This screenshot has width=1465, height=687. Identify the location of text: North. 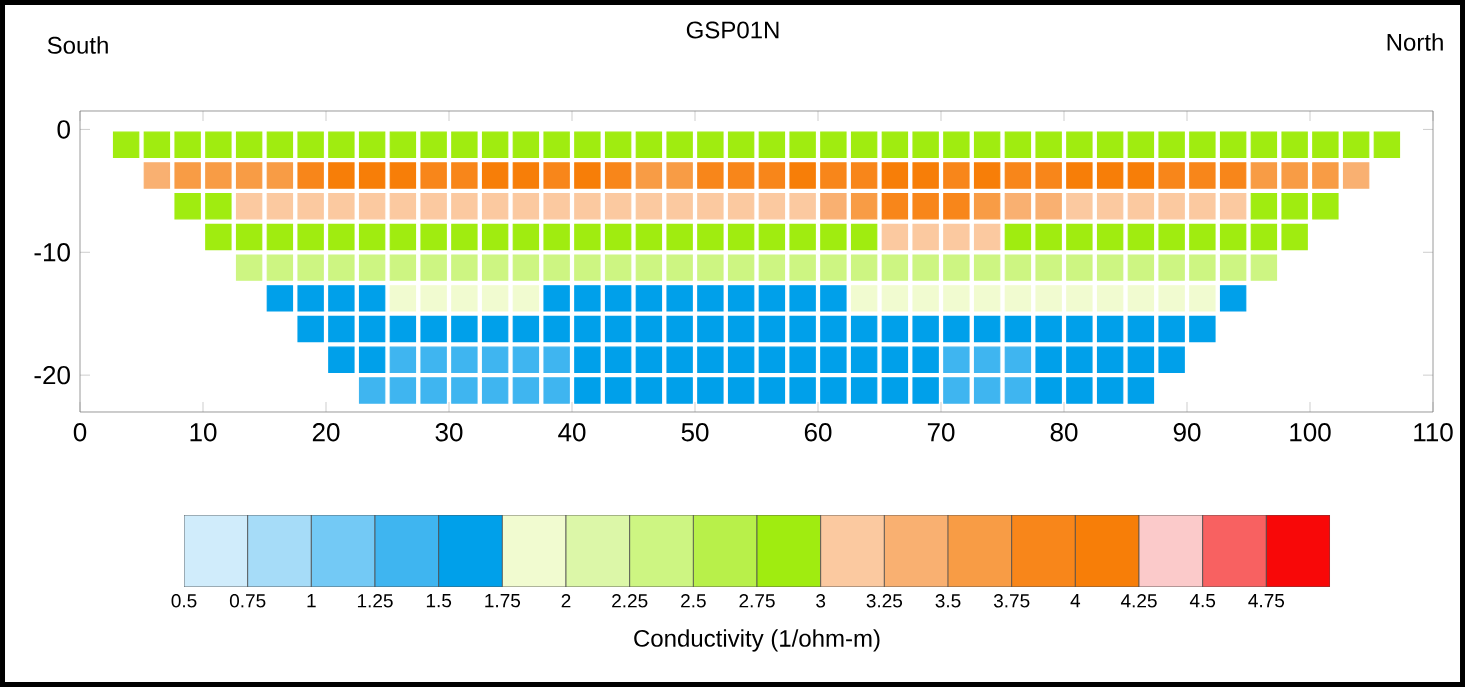
(1415, 42).